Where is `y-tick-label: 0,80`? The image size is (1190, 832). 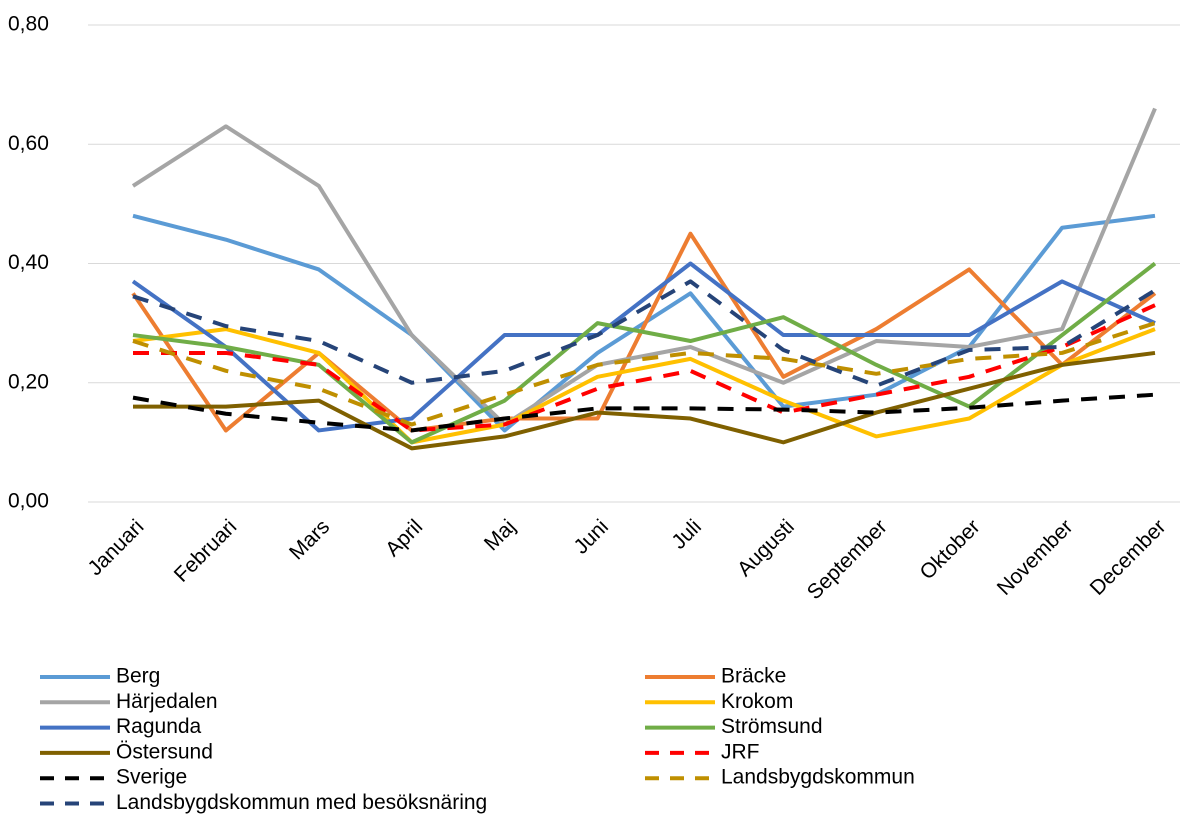 y-tick-label: 0,80 is located at coordinates (28, 24).